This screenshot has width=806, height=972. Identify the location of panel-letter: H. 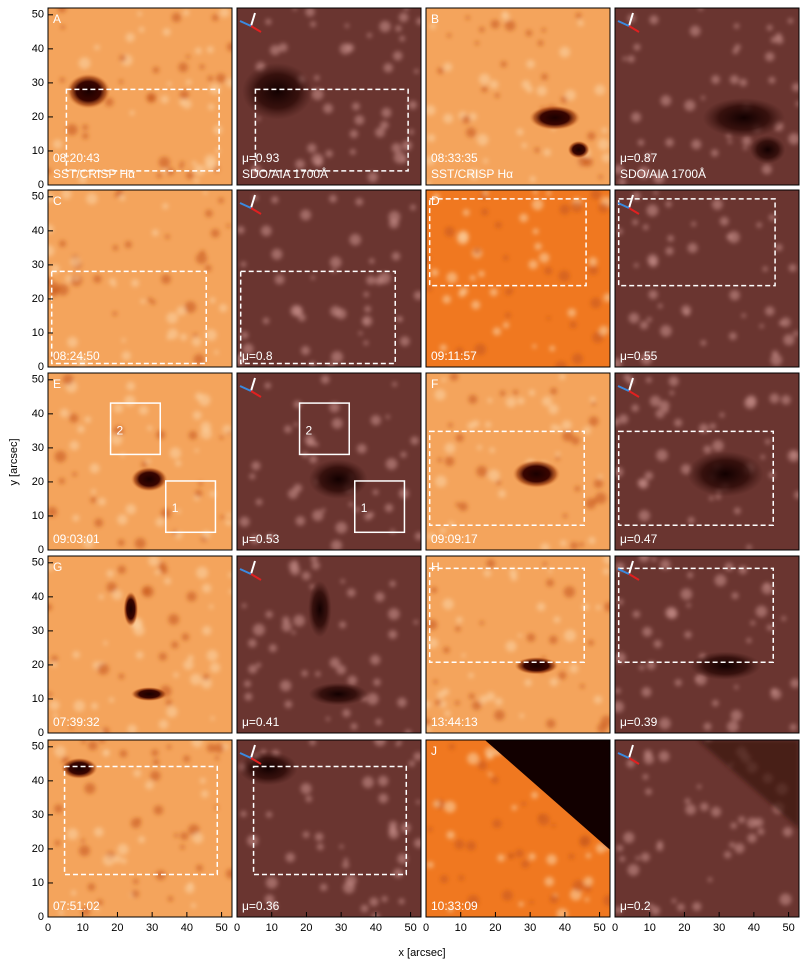
(435, 567).